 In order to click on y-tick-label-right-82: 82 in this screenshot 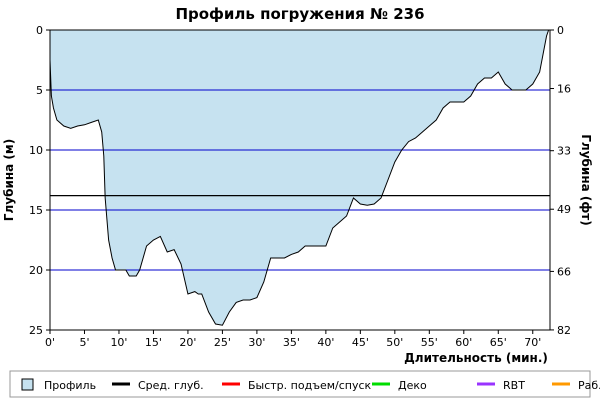, I will do `click(564, 330)`.